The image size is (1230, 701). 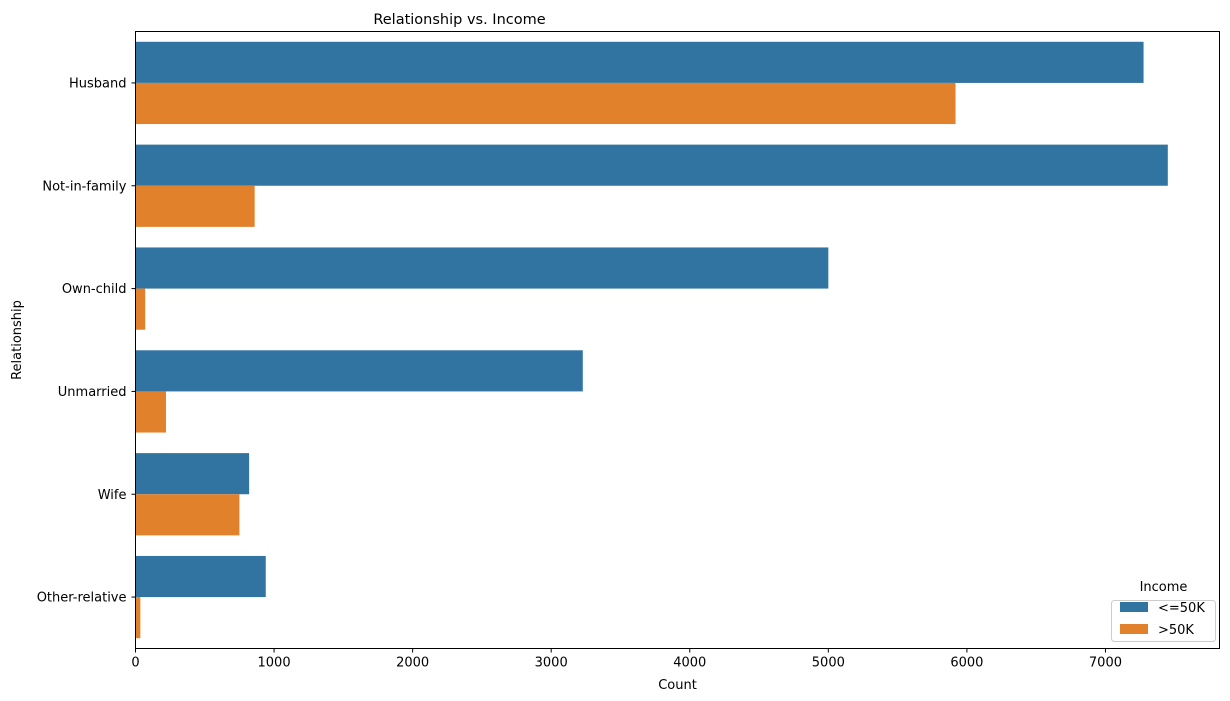 What do you see at coordinates (459, 20) in the screenshot?
I see `chart-title: Relationship vs. Income` at bounding box center [459, 20].